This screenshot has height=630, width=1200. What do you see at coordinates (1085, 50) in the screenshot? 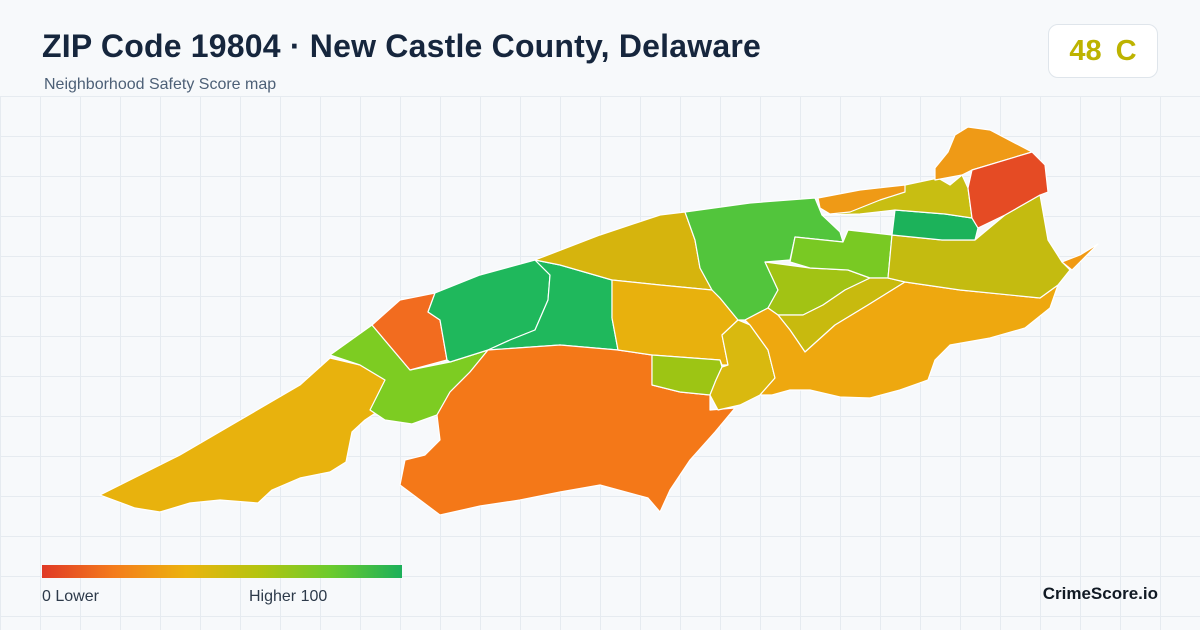
I see `score-value: 48` at bounding box center [1085, 50].